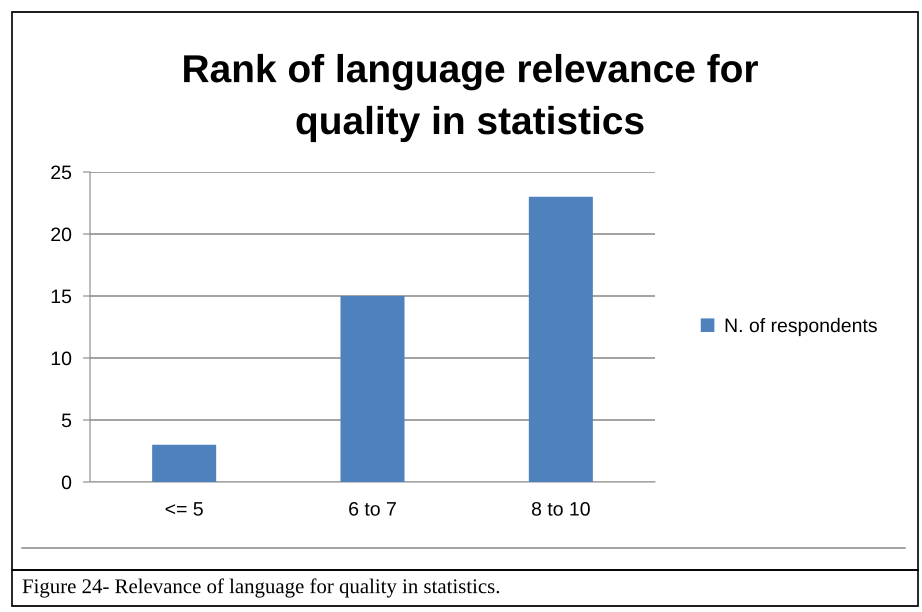 The height and width of the screenshot is (612, 922). What do you see at coordinates (61, 172) in the screenshot?
I see `y-tick-label: 25` at bounding box center [61, 172].